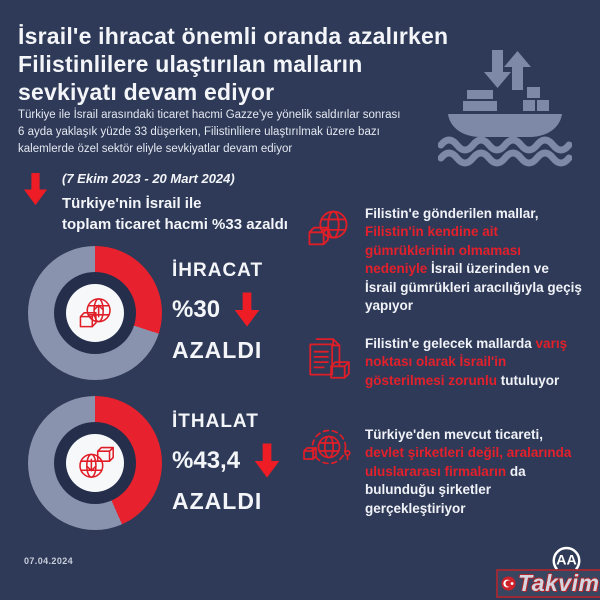  I want to click on title-line: sevkiyatı devam ediyor, so click(146, 92).